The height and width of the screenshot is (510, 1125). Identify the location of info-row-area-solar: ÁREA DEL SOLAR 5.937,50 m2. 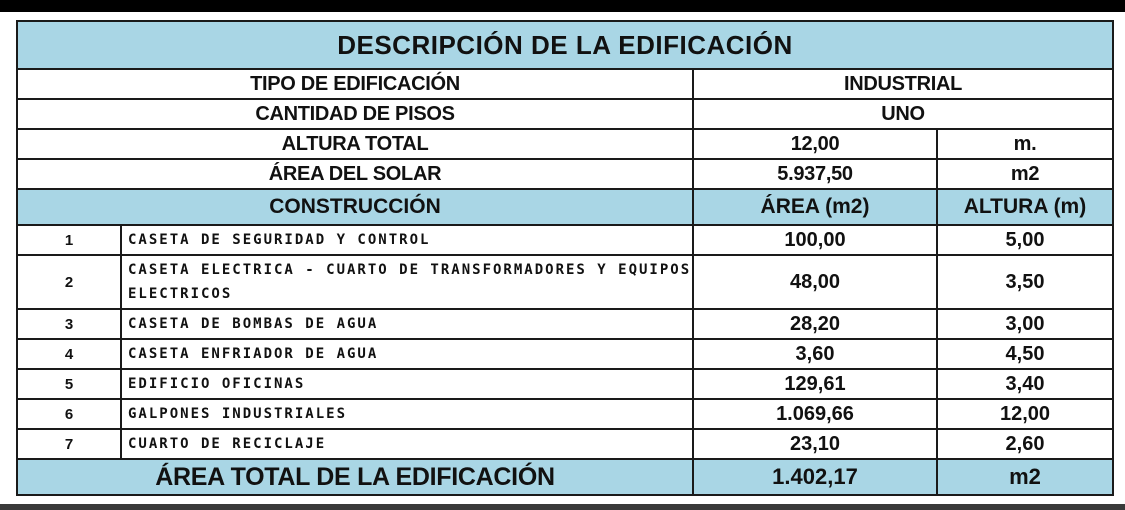
(565, 174).